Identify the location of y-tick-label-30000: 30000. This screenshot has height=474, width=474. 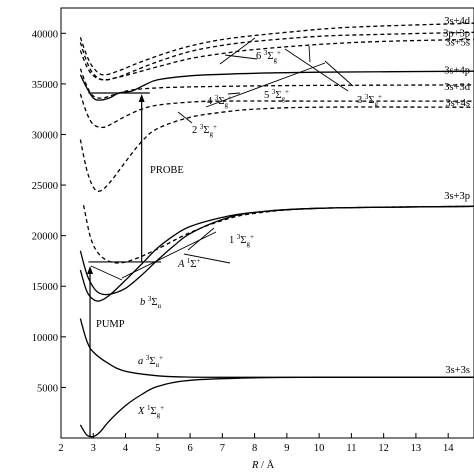
(45, 135).